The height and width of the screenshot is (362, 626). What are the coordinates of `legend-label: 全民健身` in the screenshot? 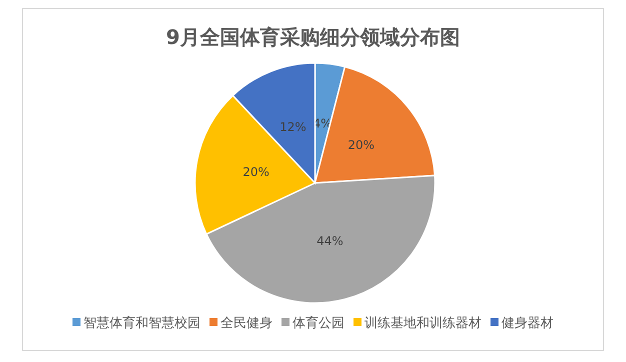 It's located at (246, 323).